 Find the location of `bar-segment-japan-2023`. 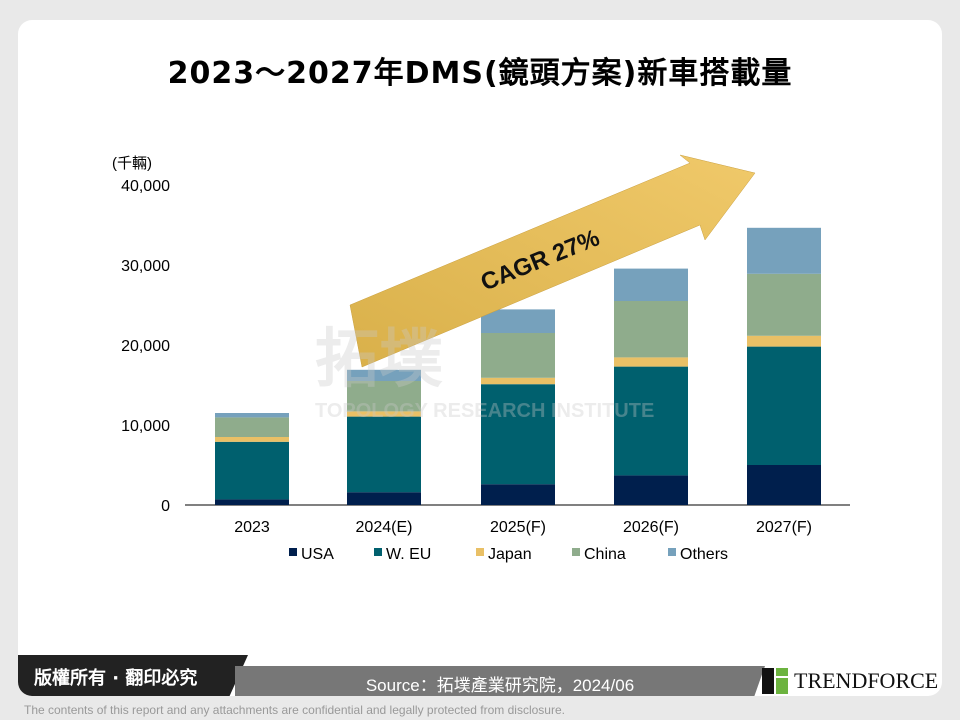

bar-segment-japan-2023 is located at coordinates (252, 439).